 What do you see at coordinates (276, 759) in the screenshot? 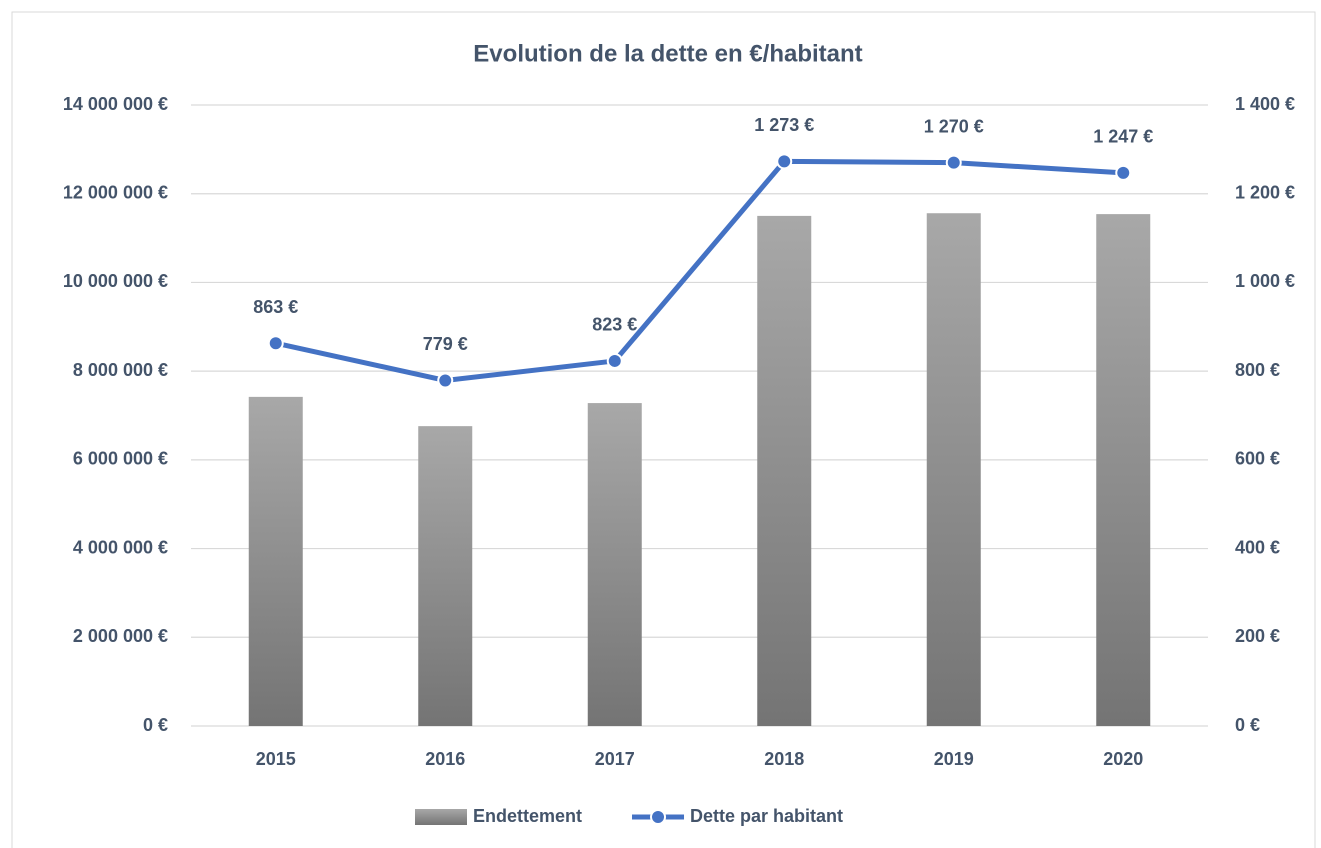
I see `x-tick-label: 2015` at bounding box center [276, 759].